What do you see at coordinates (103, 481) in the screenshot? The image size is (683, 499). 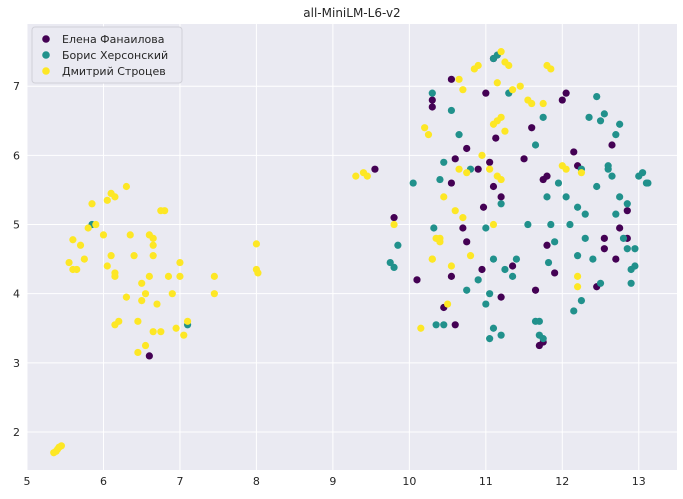 I see `x-tick-label: 6` at bounding box center [103, 481].